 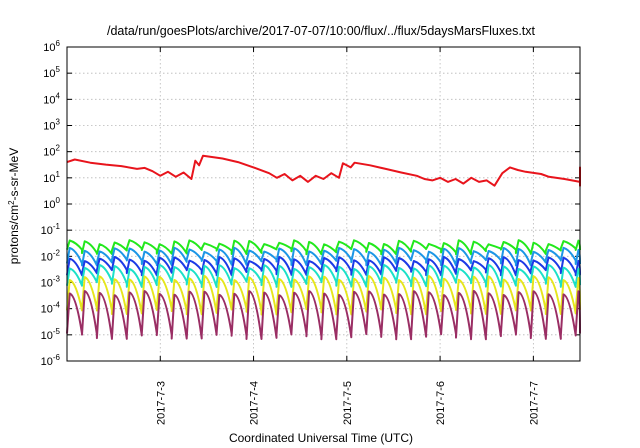 What do you see at coordinates (51, 229) in the screenshot?
I see `y-tick-label: 10⁻¹` at bounding box center [51, 229].